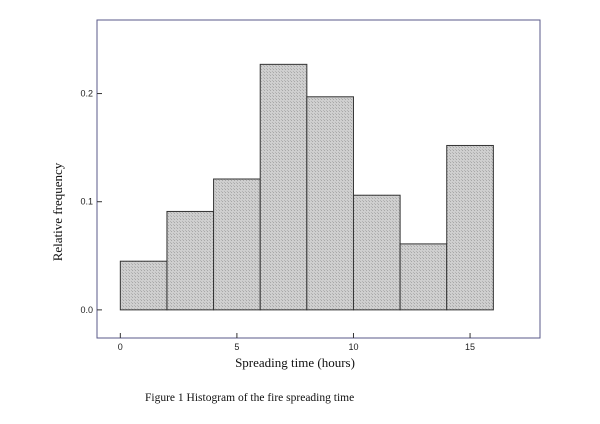  I want to click on y-tick-label-1: 0.1, so click(86, 202).